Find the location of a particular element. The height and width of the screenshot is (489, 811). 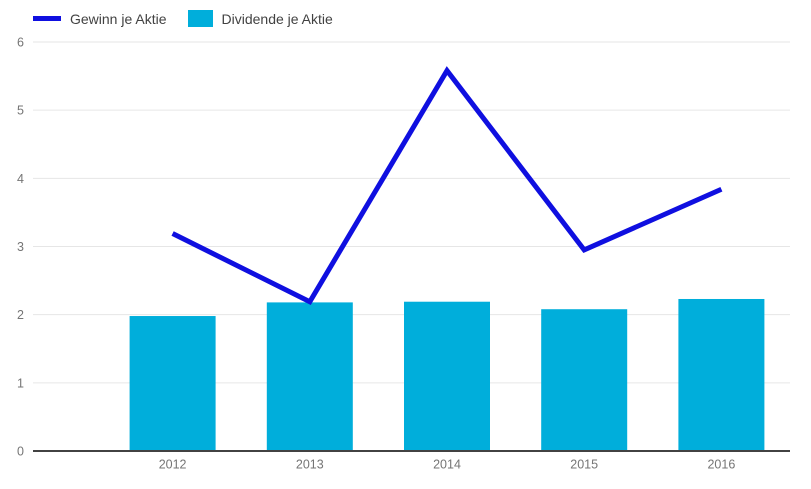

y-tick-label: 3 is located at coordinates (20, 247).